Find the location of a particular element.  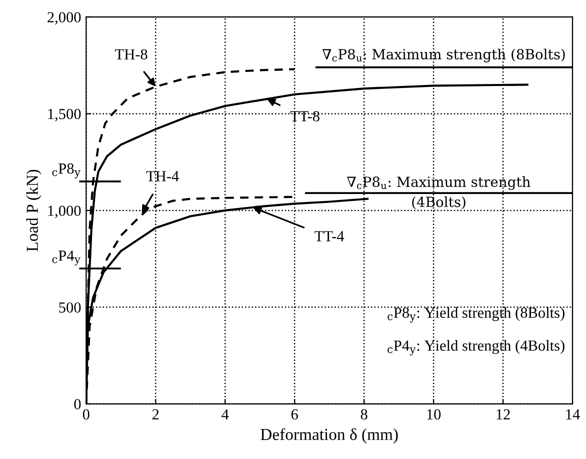

ref-line-label: ∇$_{c}$P8$_{u}$: Maximum strength (4Bolts) is located at coordinates (438, 193).